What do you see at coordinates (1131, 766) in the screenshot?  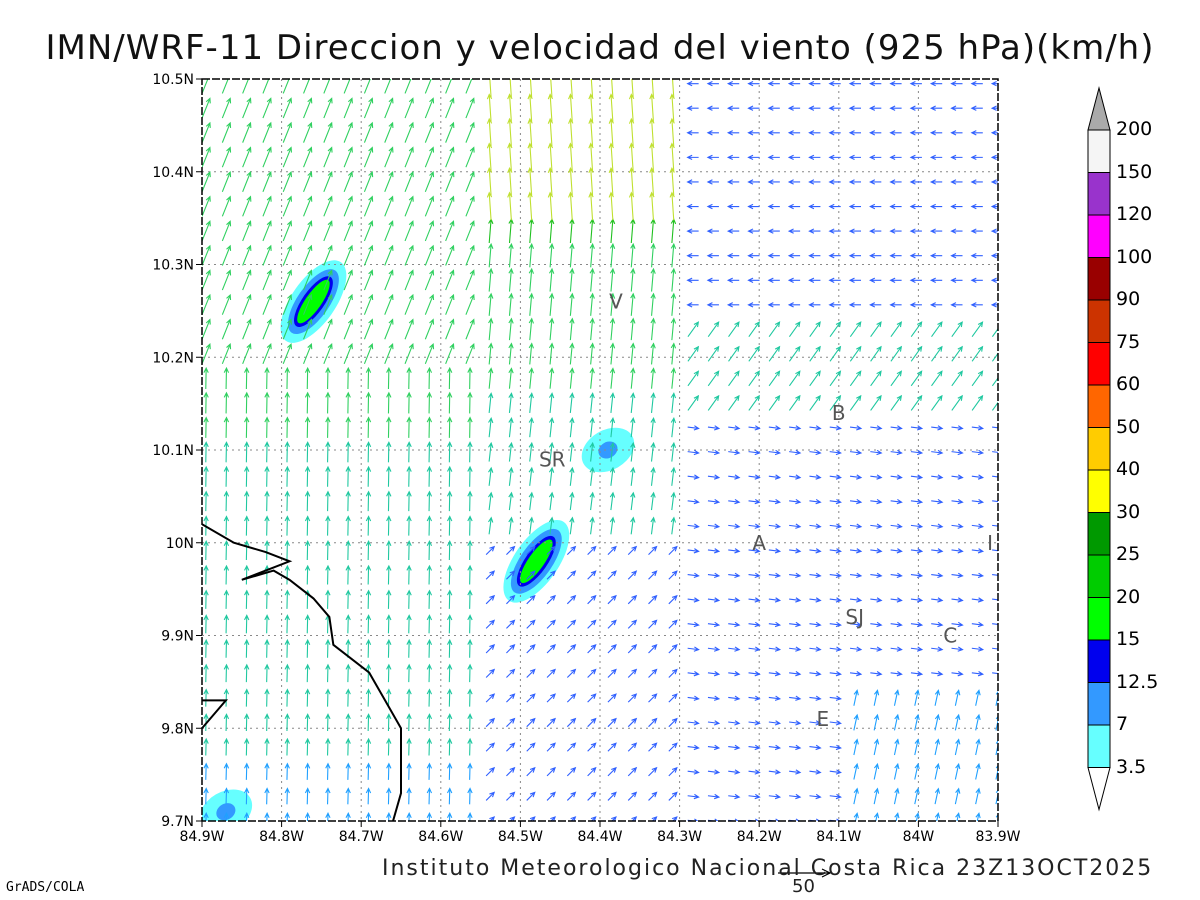 I see `colorbar-level-label: 3.5` at bounding box center [1131, 766].